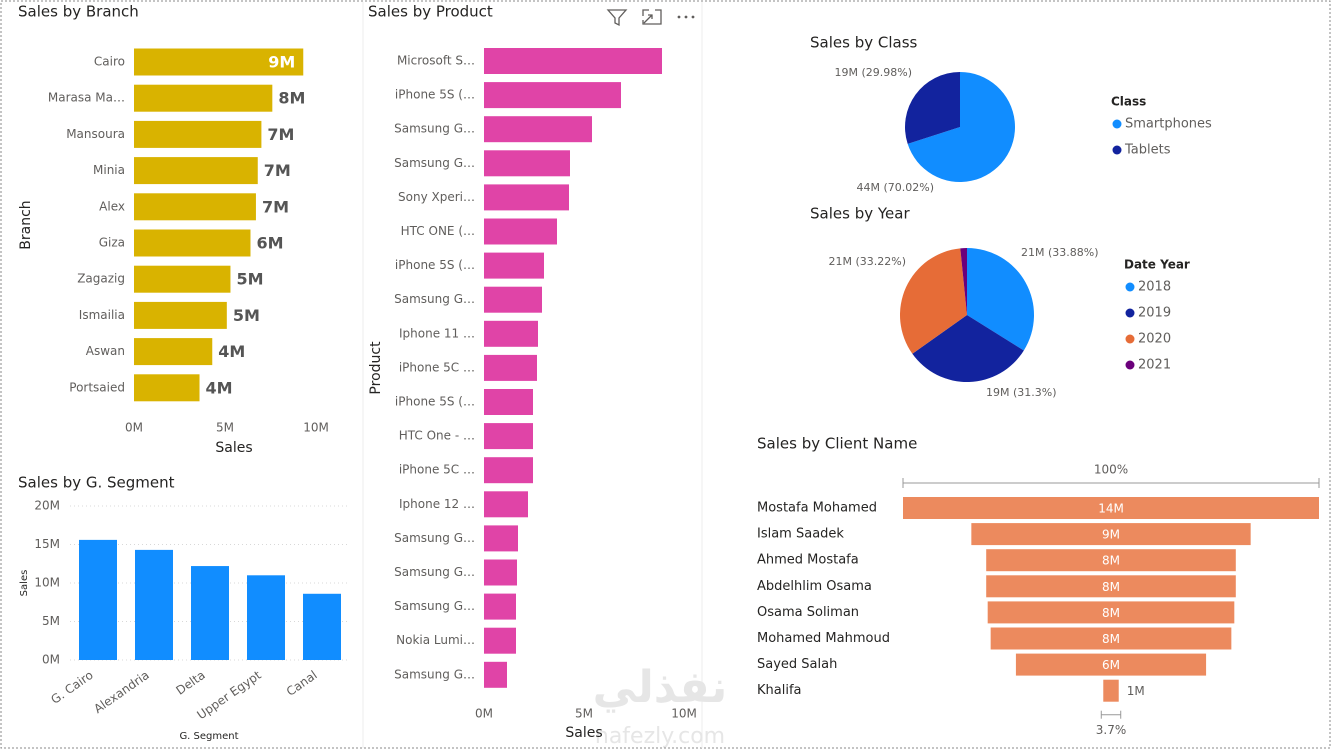 This screenshot has width=1332, height=751. Describe the element at coordinates (109, 62) in the screenshot. I see `category-label: Cairo` at that location.